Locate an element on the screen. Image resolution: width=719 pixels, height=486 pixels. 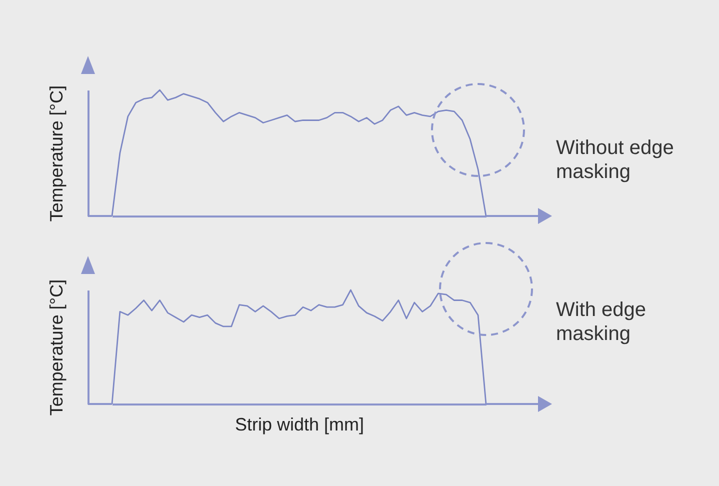
text: With edge masking is located at coordinates (602, 322).